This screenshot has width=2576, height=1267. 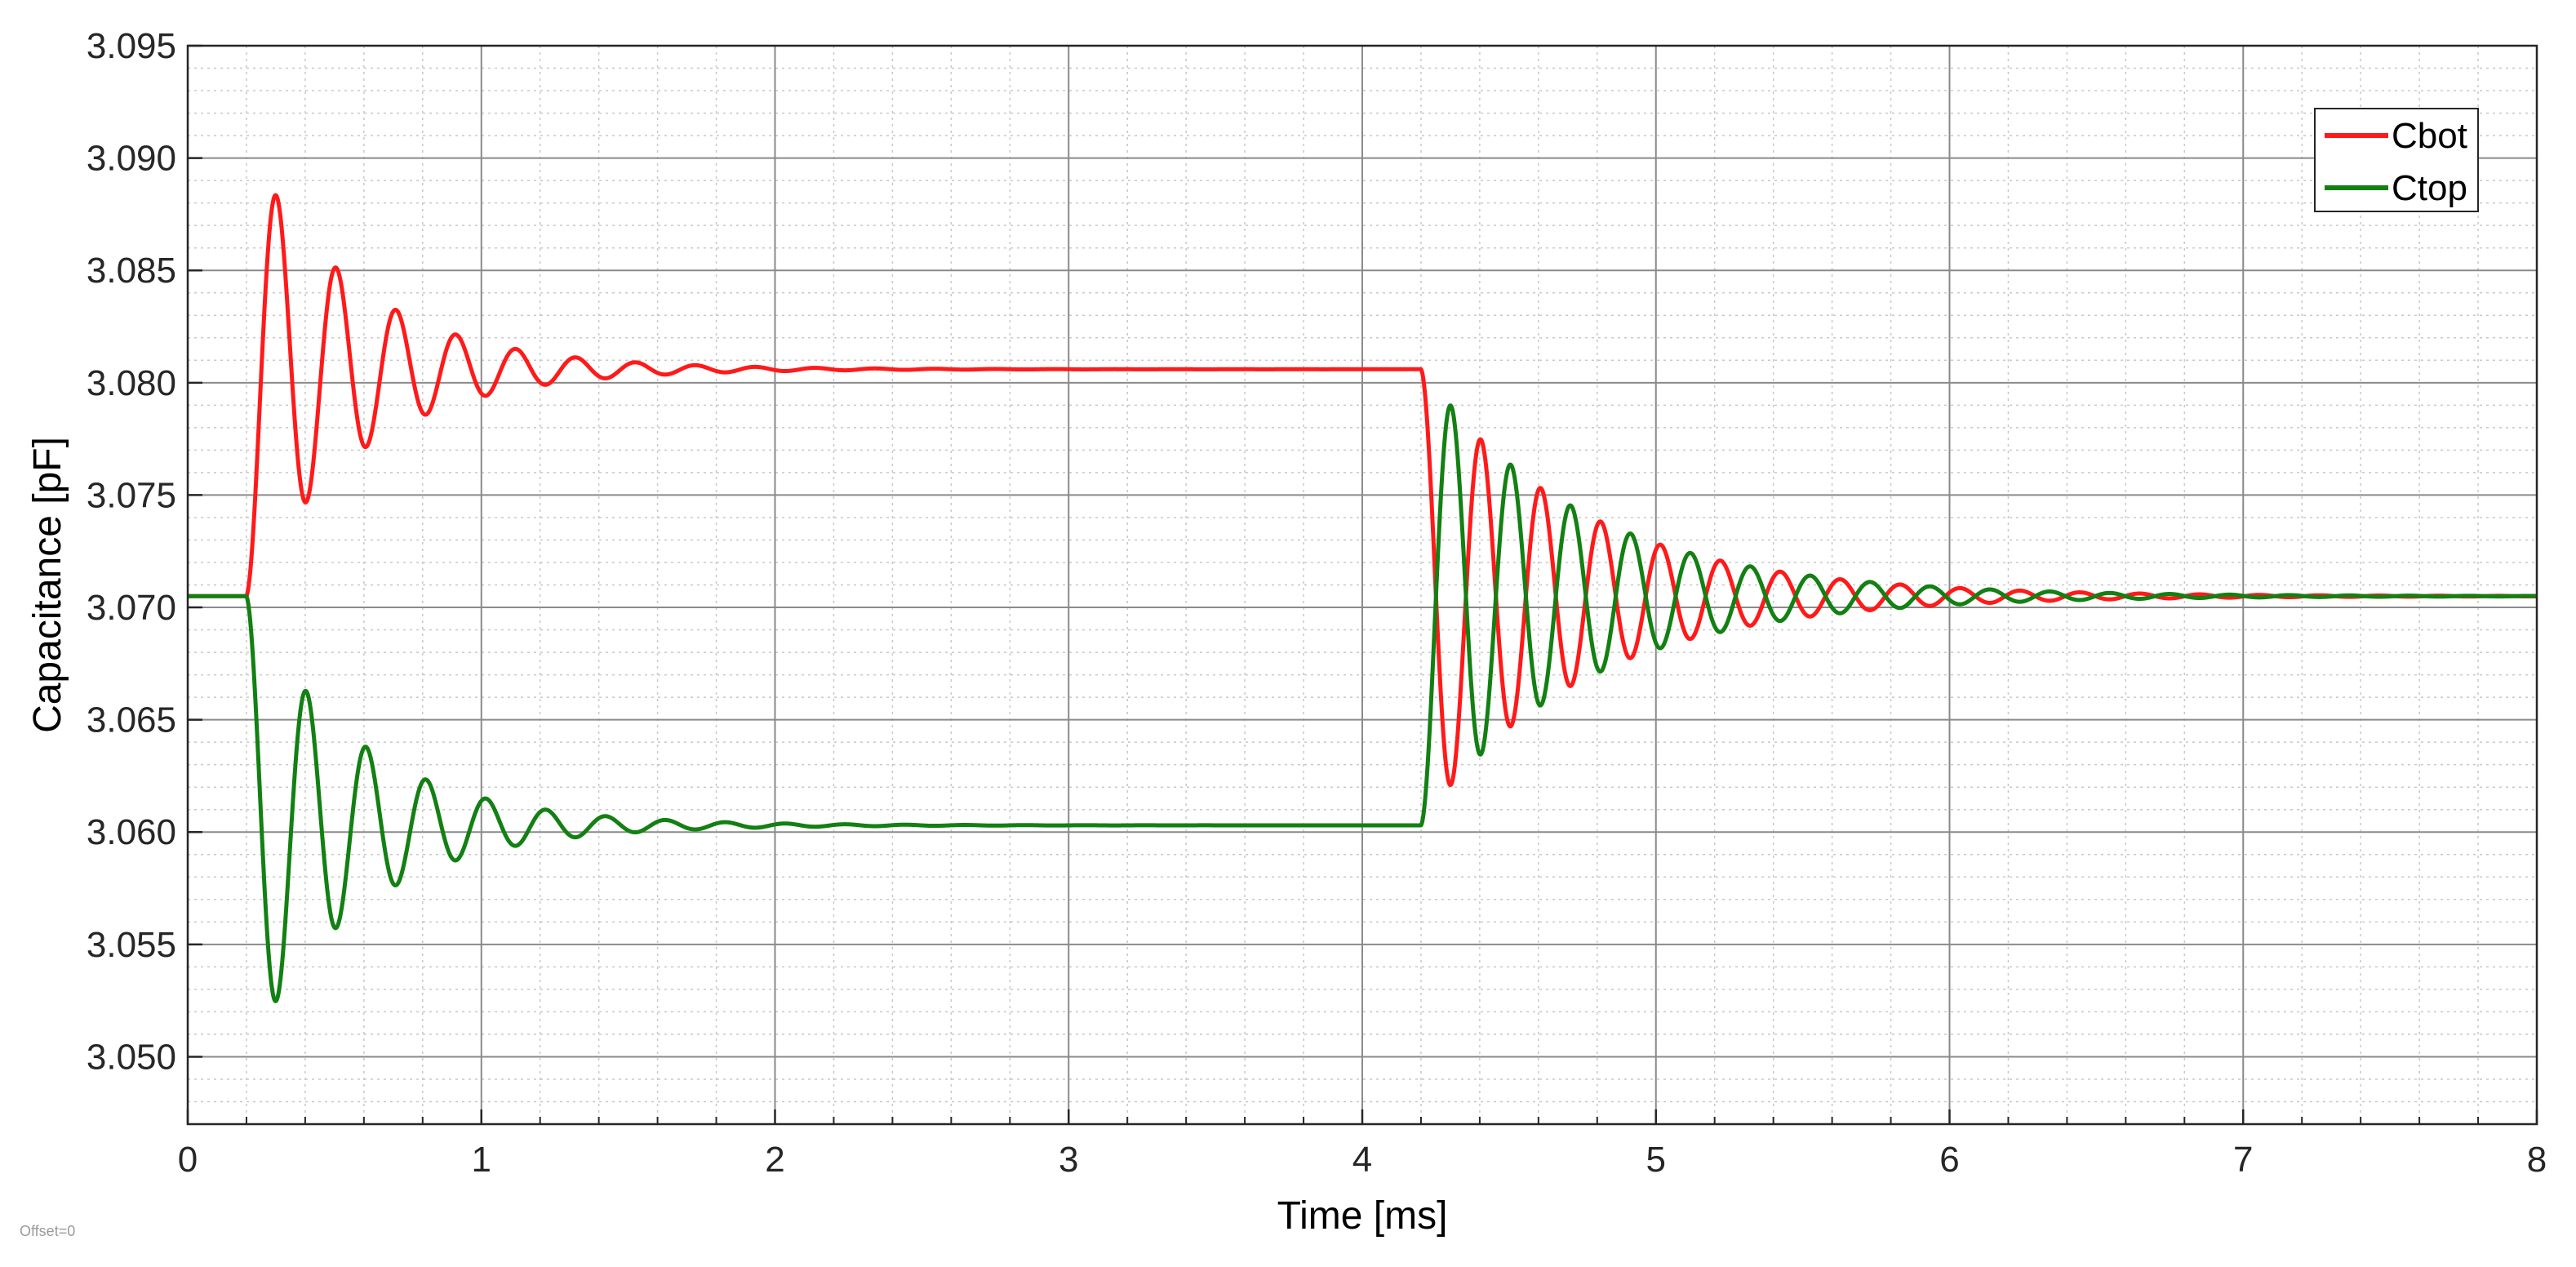 I want to click on offset-note: Offset=0, so click(x=47, y=1231).